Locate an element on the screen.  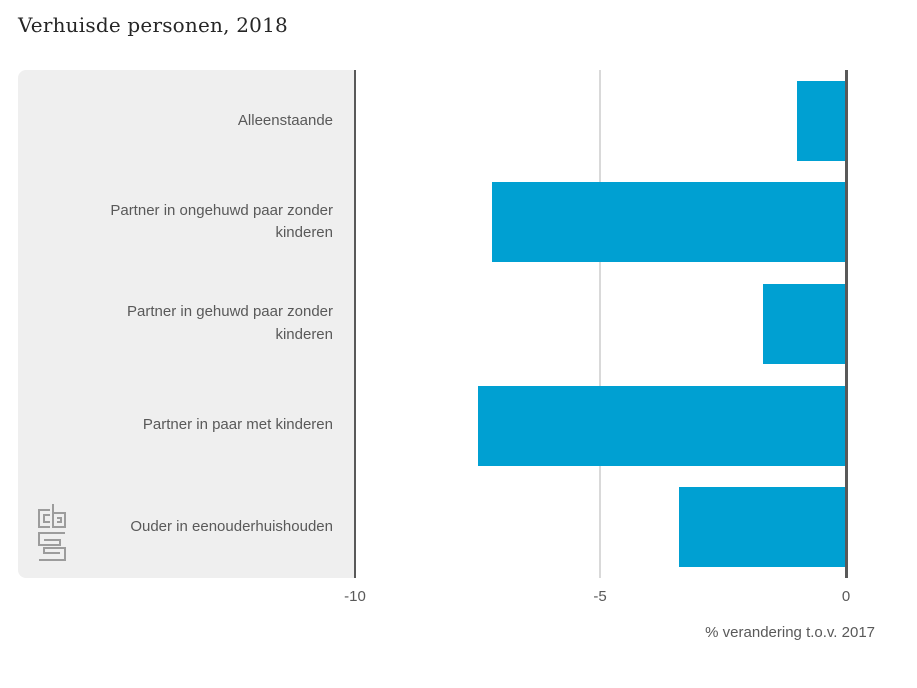
category-label: Partner in ongehuwd paar zonder kinderen is located at coordinates (221, 221).